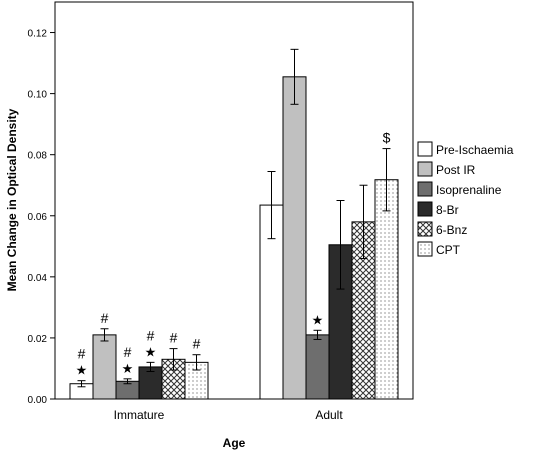  I want to click on y-tick-label: 0.04, so click(38, 278).